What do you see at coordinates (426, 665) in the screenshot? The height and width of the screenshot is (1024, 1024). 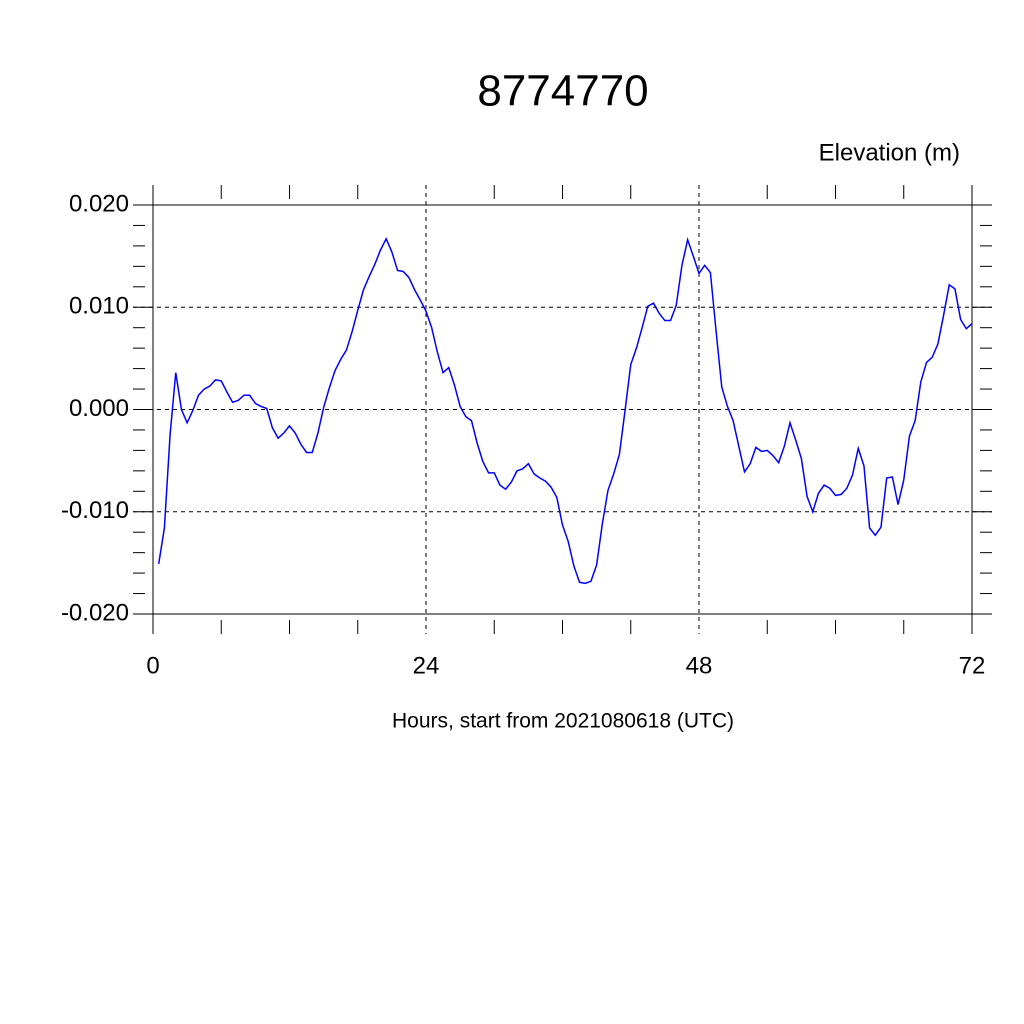 I see `x-tick-label: 24` at bounding box center [426, 665].